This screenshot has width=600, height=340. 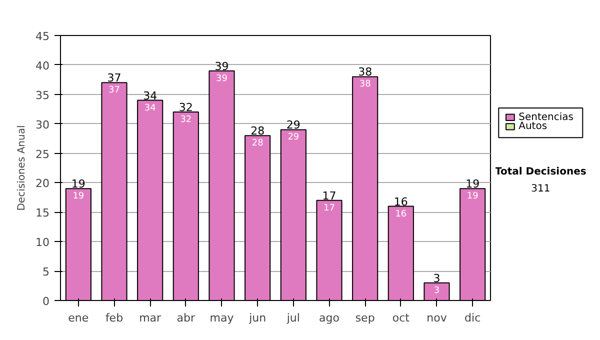 I want to click on x-tick-label: dic, so click(x=472, y=318).